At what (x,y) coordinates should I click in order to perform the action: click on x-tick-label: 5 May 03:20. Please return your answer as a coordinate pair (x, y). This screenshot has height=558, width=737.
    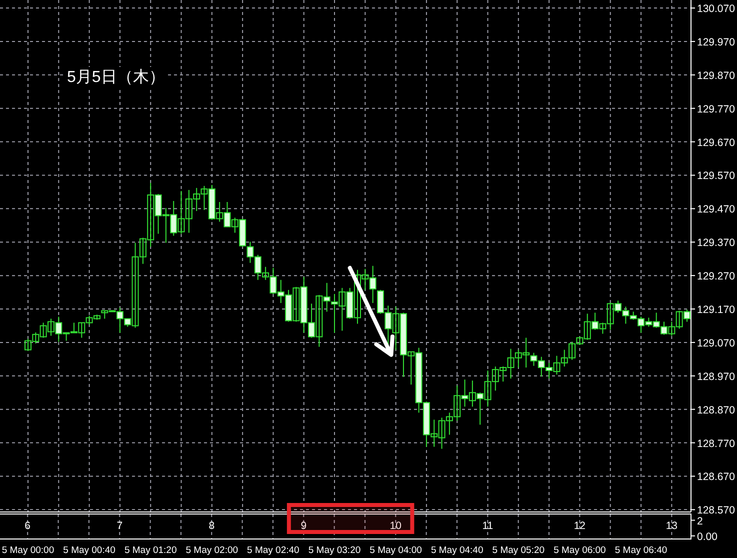
    Looking at the image, I should click on (334, 550).